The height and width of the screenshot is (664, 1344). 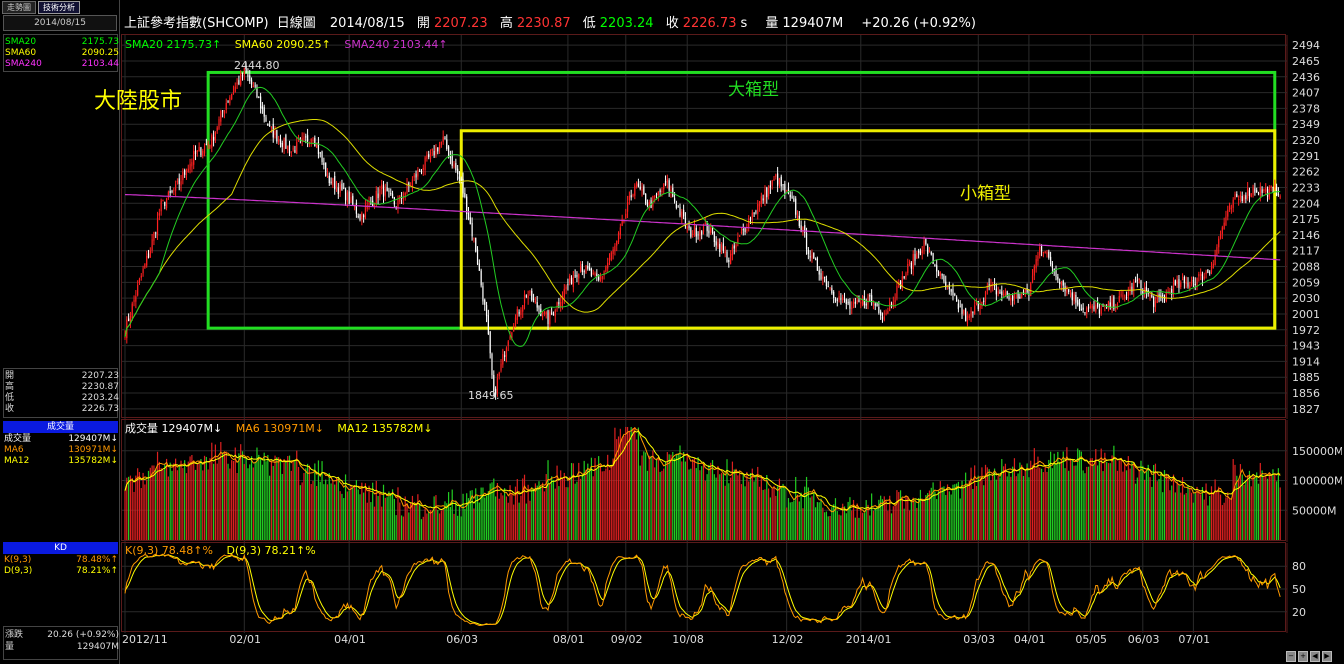 What do you see at coordinates (62, 409) in the screenshot?
I see `close-row: 收 2226.73` at bounding box center [62, 409].